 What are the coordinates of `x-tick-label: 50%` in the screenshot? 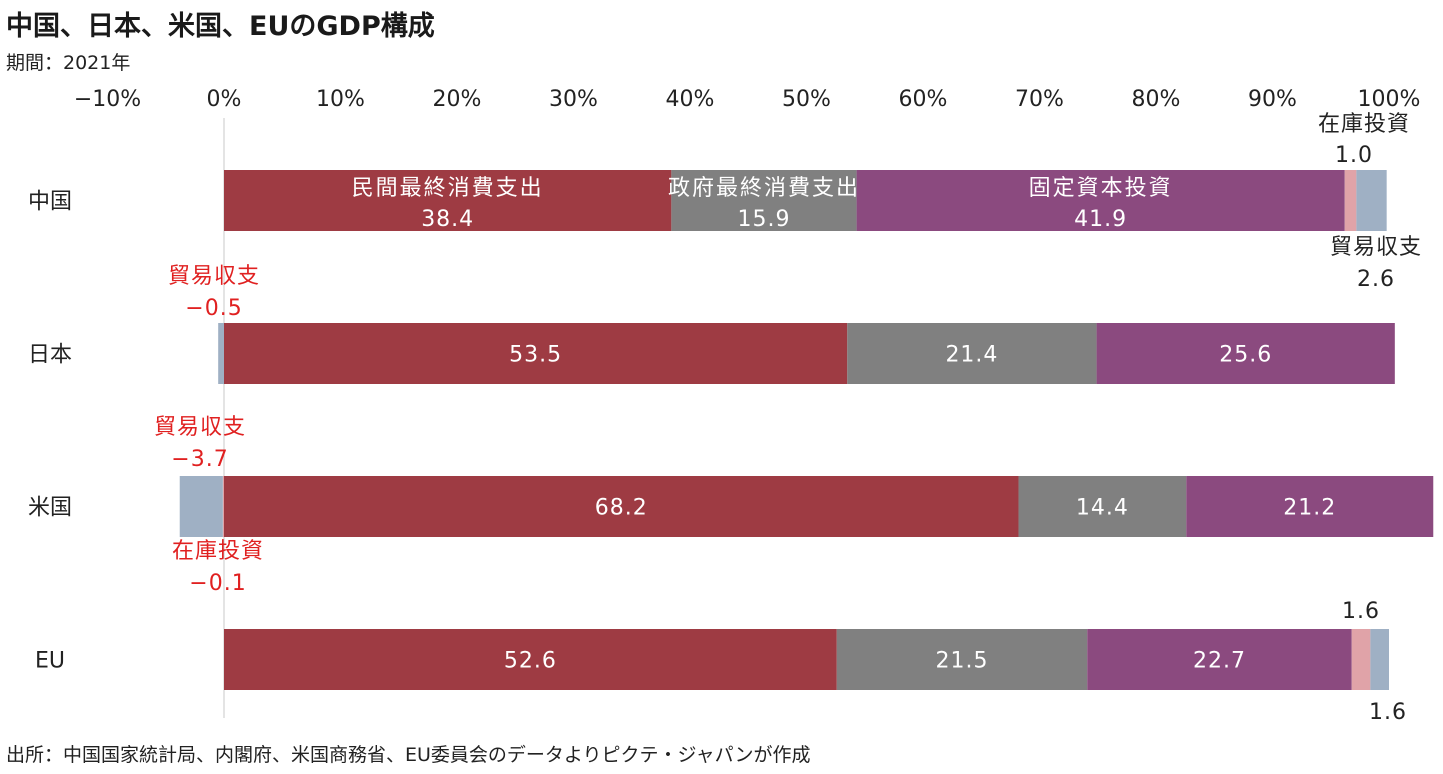 It's located at (806, 99).